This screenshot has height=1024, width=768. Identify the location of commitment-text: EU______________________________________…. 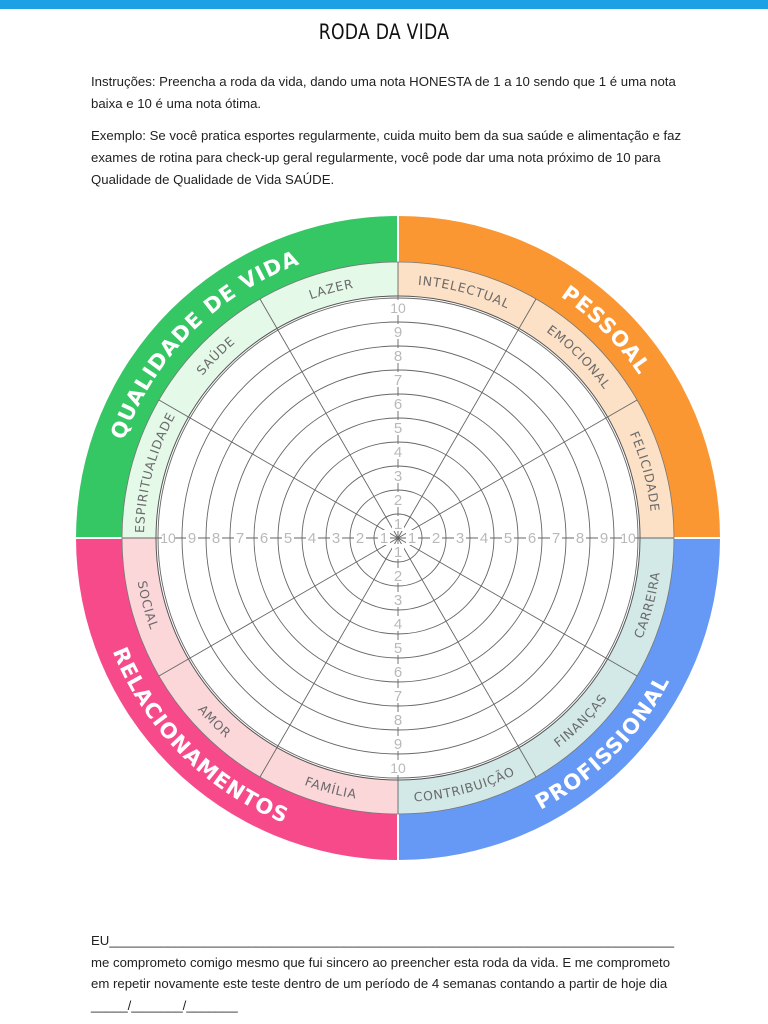
(383, 973).